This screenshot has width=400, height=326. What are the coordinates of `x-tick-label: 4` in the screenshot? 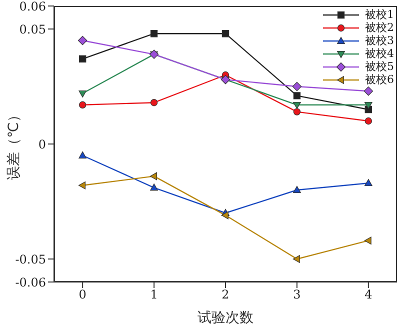 It's located at (368, 295).